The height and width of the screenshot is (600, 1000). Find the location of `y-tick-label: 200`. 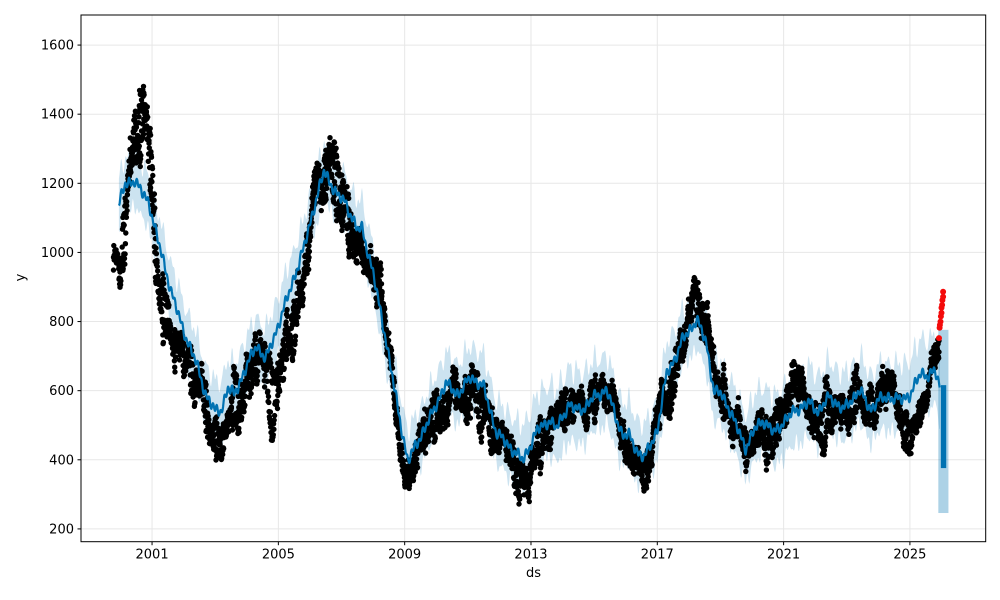

y-tick-label: 200 is located at coordinates (61, 529).